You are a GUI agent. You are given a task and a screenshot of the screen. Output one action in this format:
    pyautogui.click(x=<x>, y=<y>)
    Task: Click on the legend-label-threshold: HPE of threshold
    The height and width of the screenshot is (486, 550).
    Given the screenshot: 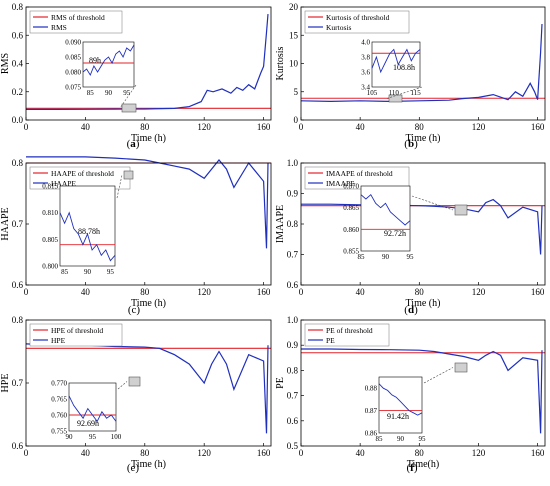 What is the action you would take?
    pyautogui.click(x=77, y=330)
    